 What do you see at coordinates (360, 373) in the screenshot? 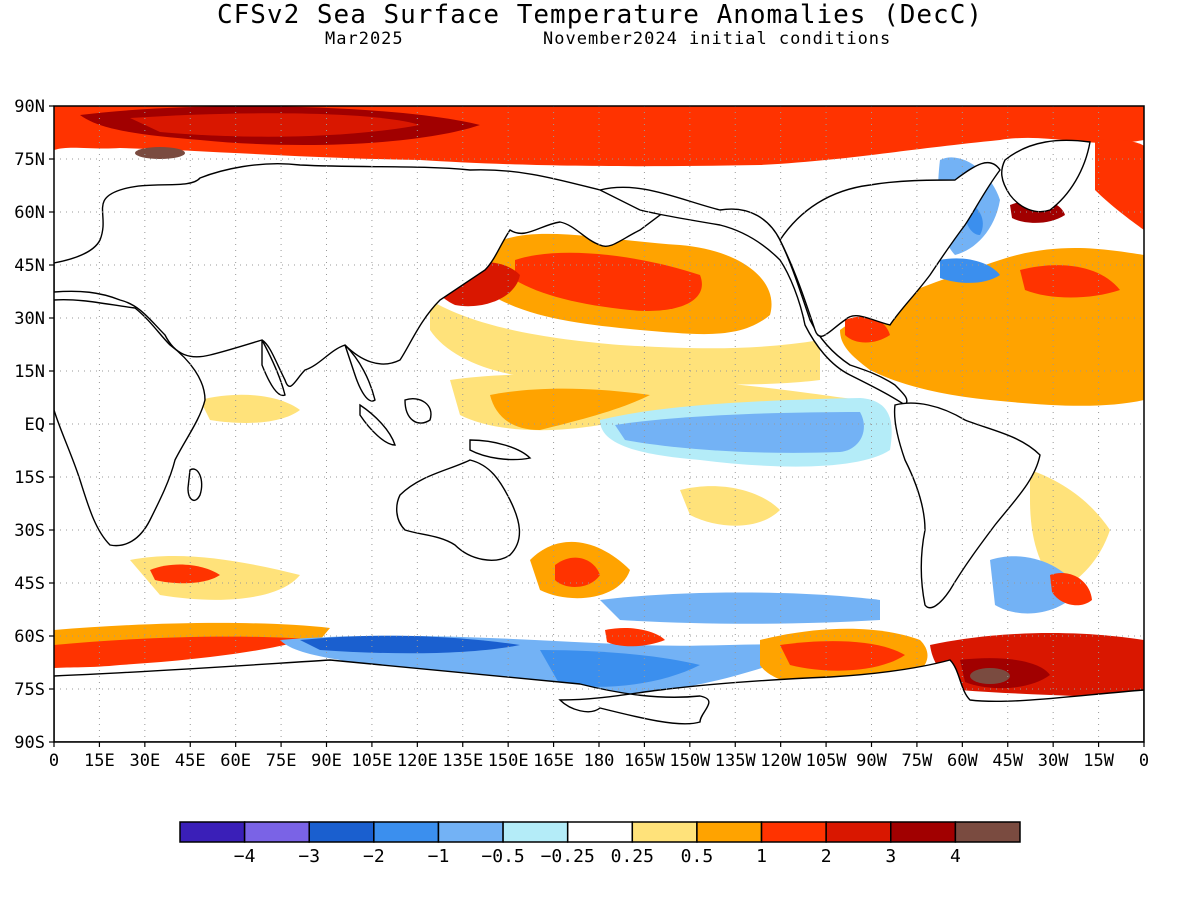
I see `land-se-asia` at bounding box center [360, 373].